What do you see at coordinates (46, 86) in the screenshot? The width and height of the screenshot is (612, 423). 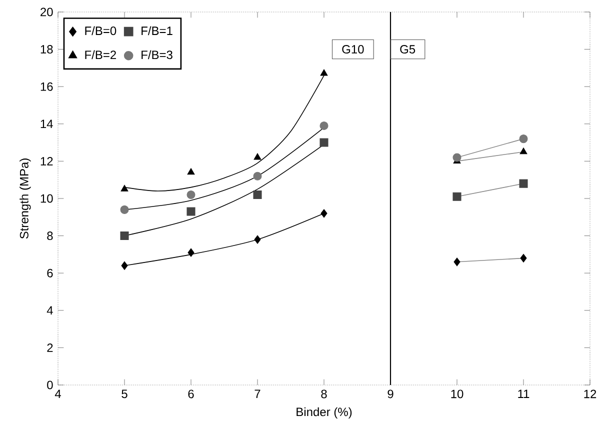 I see `y-tick-label: 16` at bounding box center [46, 86].